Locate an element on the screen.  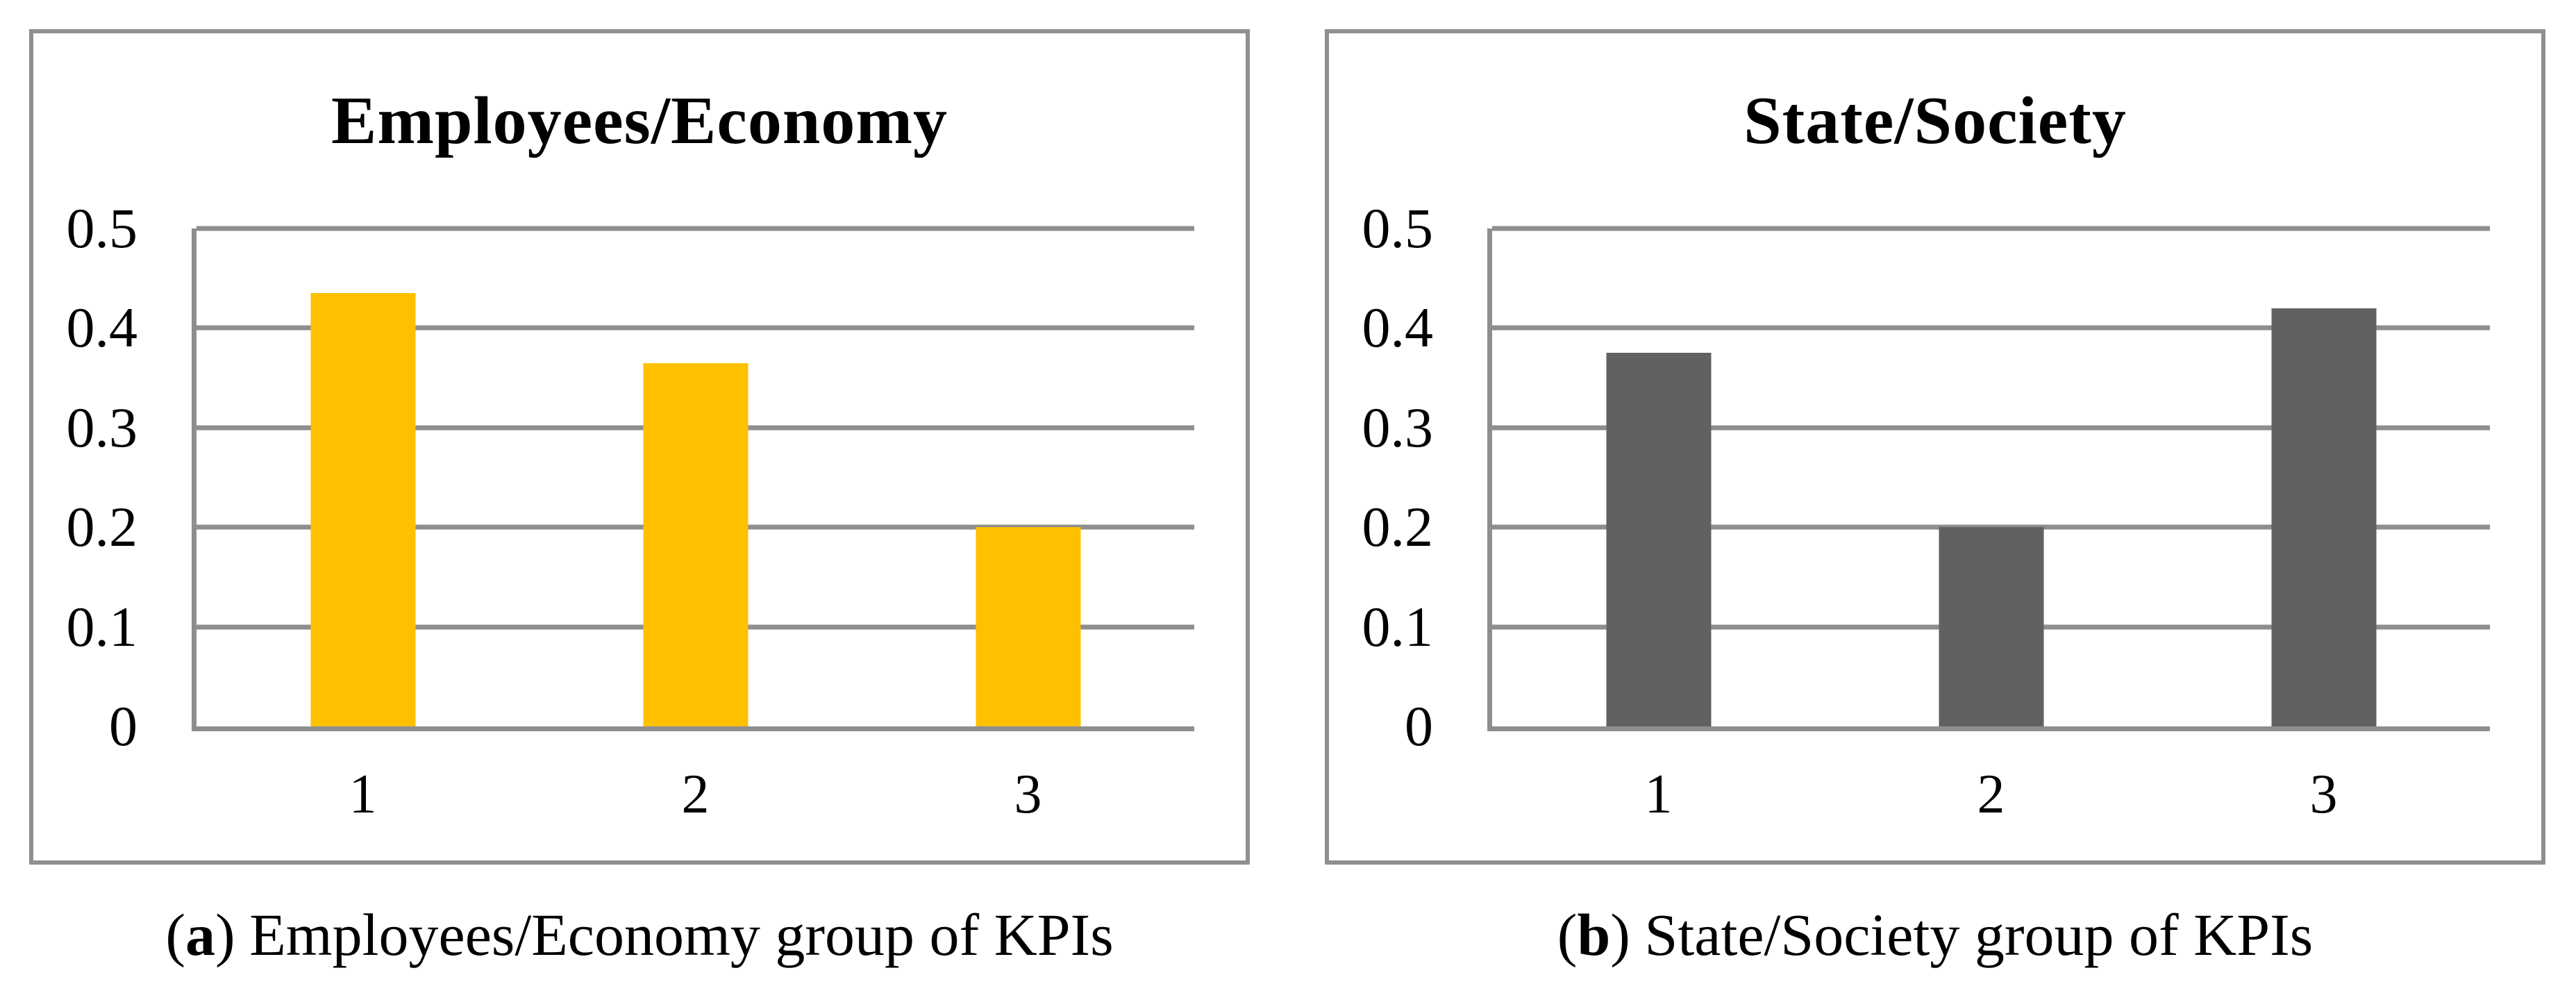
caption-b-open-paren: ( is located at coordinates (1567, 934).